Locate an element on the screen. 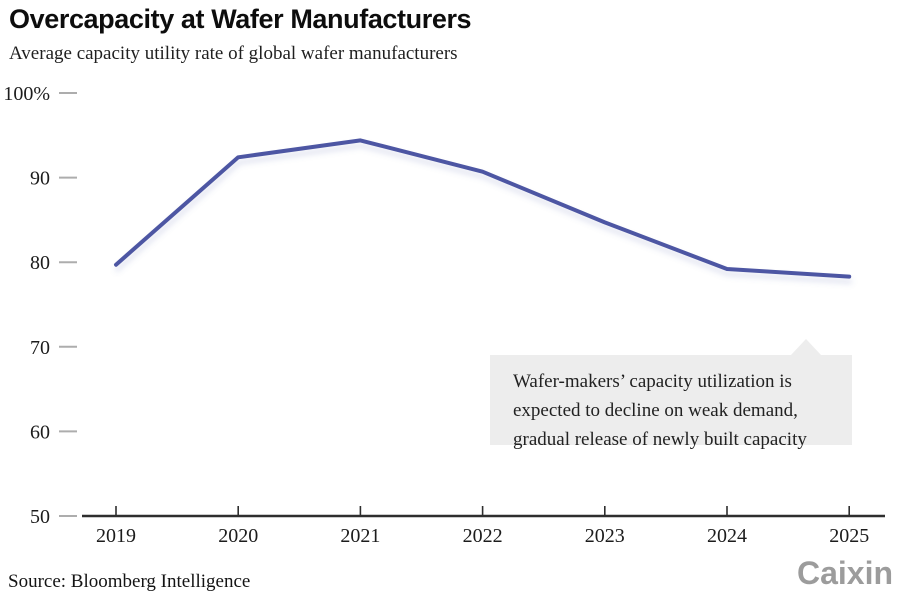 This screenshot has width=900, height=599. y-tick-label: 70 is located at coordinates (40, 348).